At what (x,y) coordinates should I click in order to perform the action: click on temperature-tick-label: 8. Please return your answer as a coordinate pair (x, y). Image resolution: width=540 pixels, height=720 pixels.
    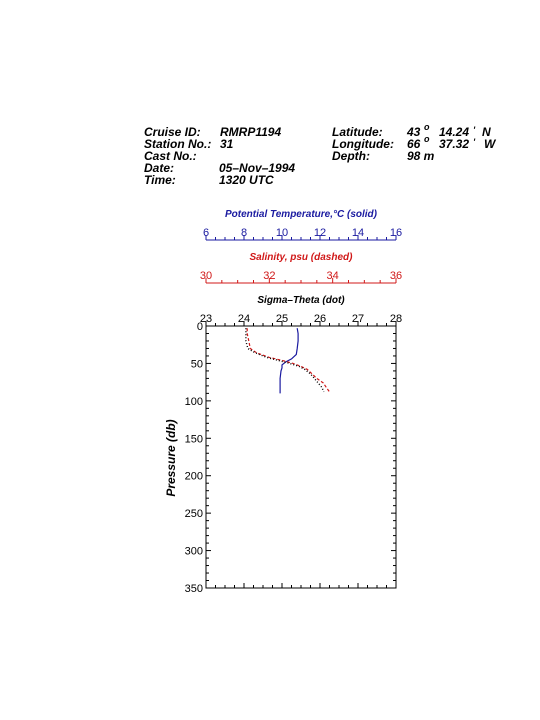
    Looking at the image, I should click on (244, 233).